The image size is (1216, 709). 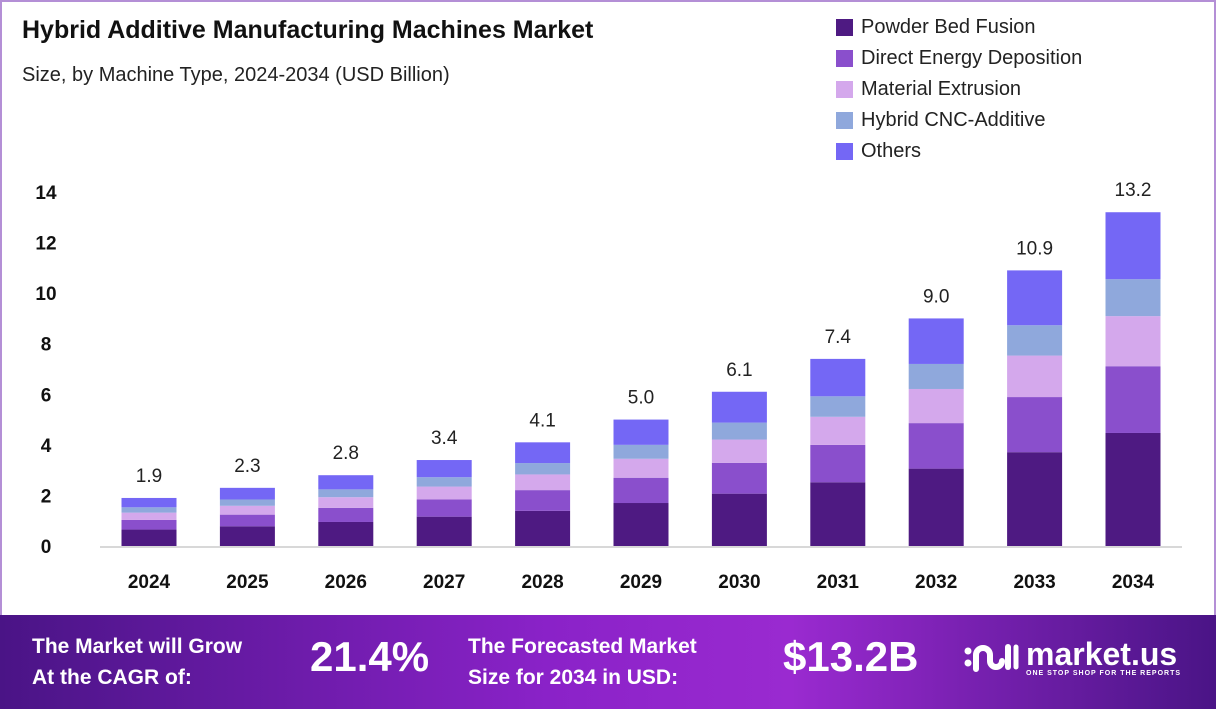 What do you see at coordinates (46, 395) in the screenshot?
I see `y-tick-label: 6` at bounding box center [46, 395].